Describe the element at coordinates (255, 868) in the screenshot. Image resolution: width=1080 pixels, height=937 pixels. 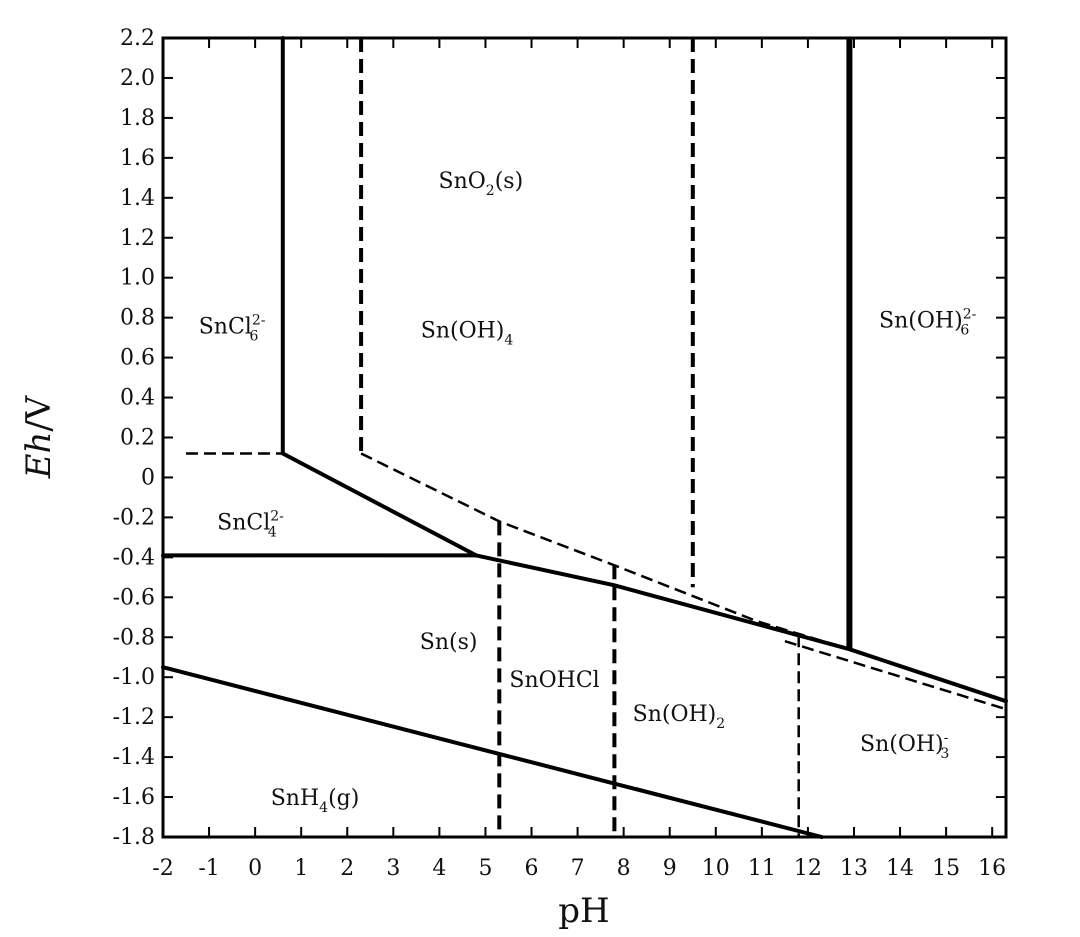
I see `x-tick-label: 0` at that location.